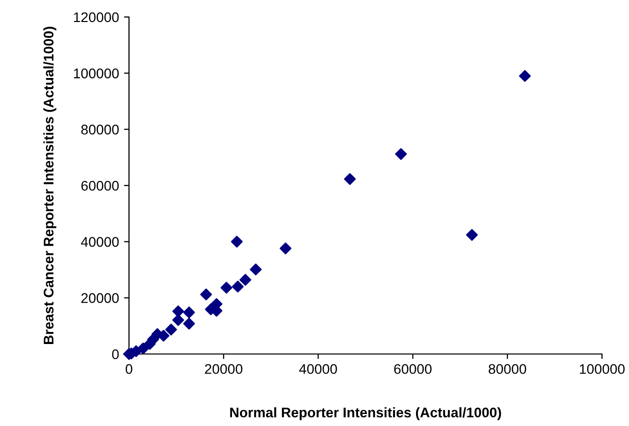 Image resolution: width=629 pixels, height=426 pixels. What do you see at coordinates (100, 298) in the screenshot?
I see `y-tick-label: 20000` at bounding box center [100, 298].